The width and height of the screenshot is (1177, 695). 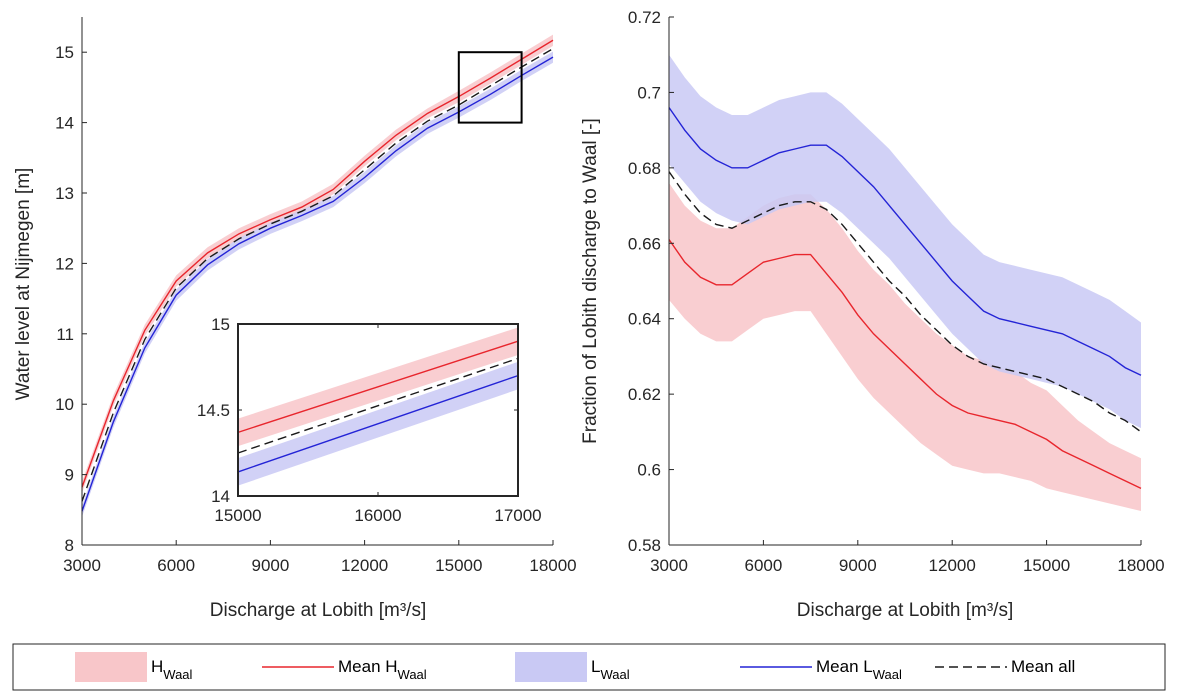 I want to click on inset-ytick-label: 14.5, so click(x=213, y=410).